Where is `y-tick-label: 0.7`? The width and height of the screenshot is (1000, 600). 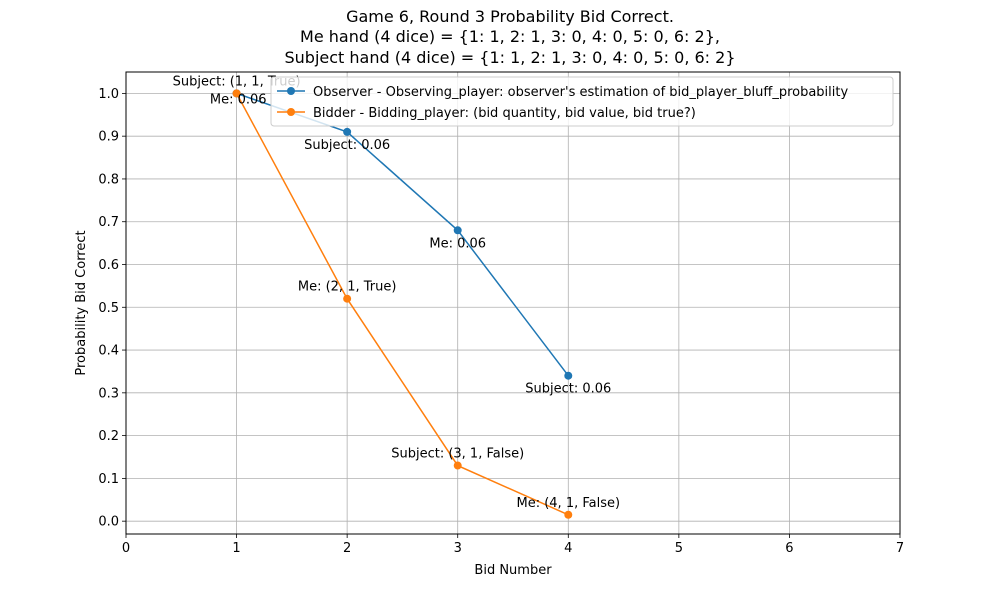
y-tick-label: 0.7 is located at coordinates (108, 222).